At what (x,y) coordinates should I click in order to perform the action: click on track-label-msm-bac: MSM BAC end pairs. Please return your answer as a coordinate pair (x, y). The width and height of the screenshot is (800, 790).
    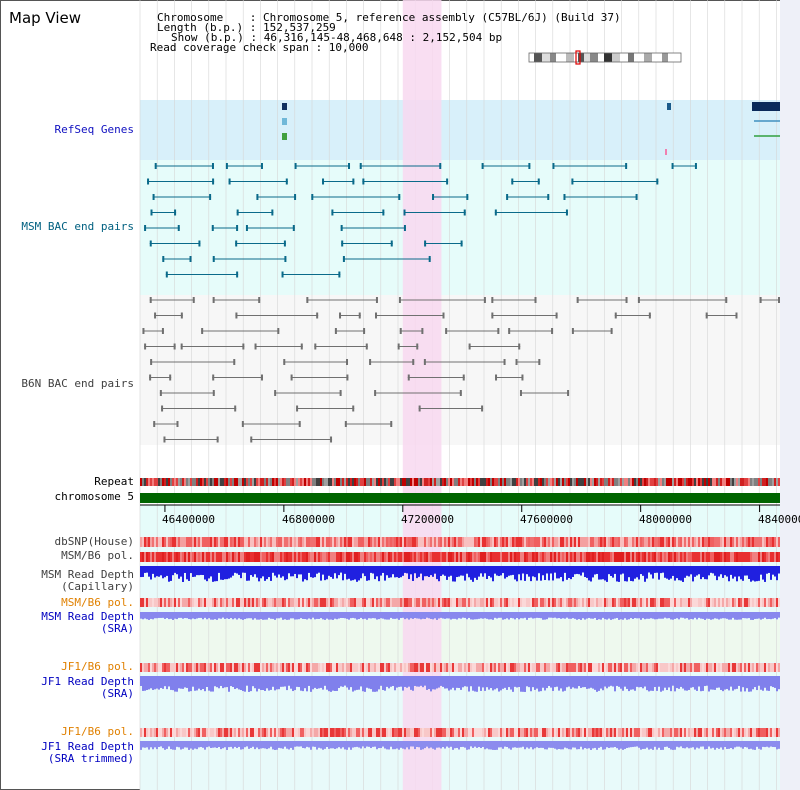
    Looking at the image, I should click on (77, 226).